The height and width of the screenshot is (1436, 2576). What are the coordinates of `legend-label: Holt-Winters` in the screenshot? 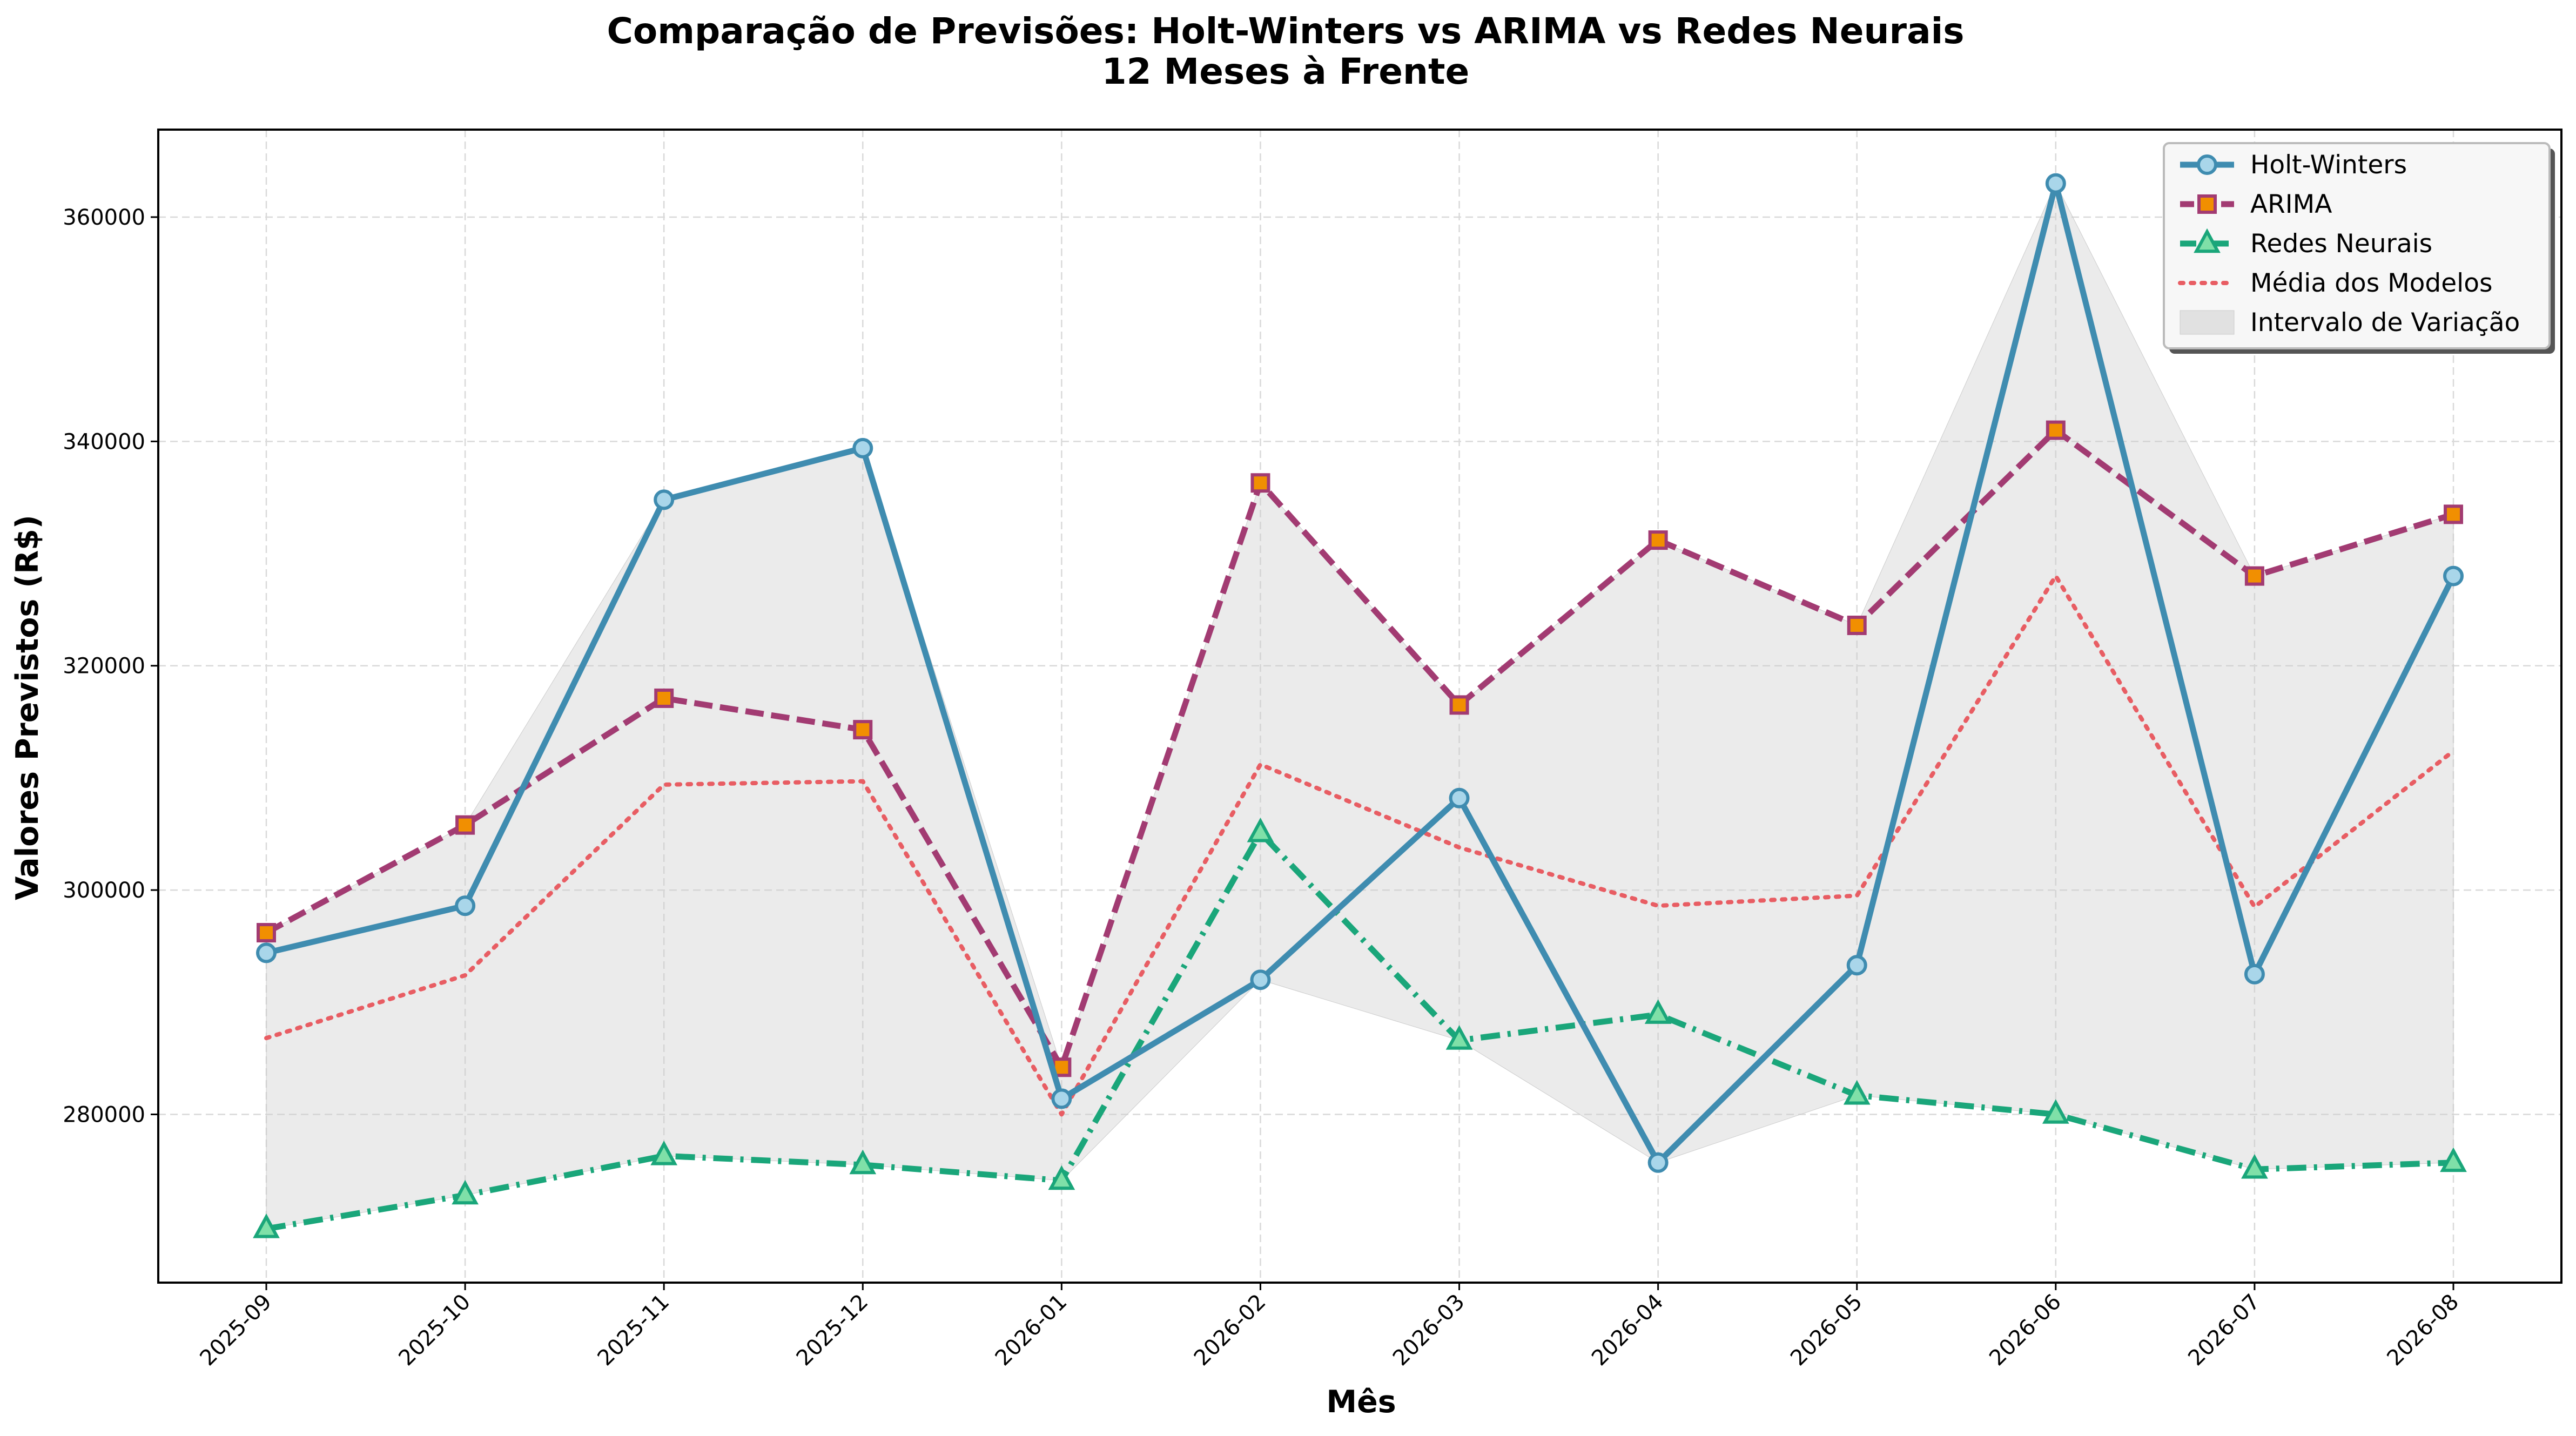 It's located at (2328, 165).